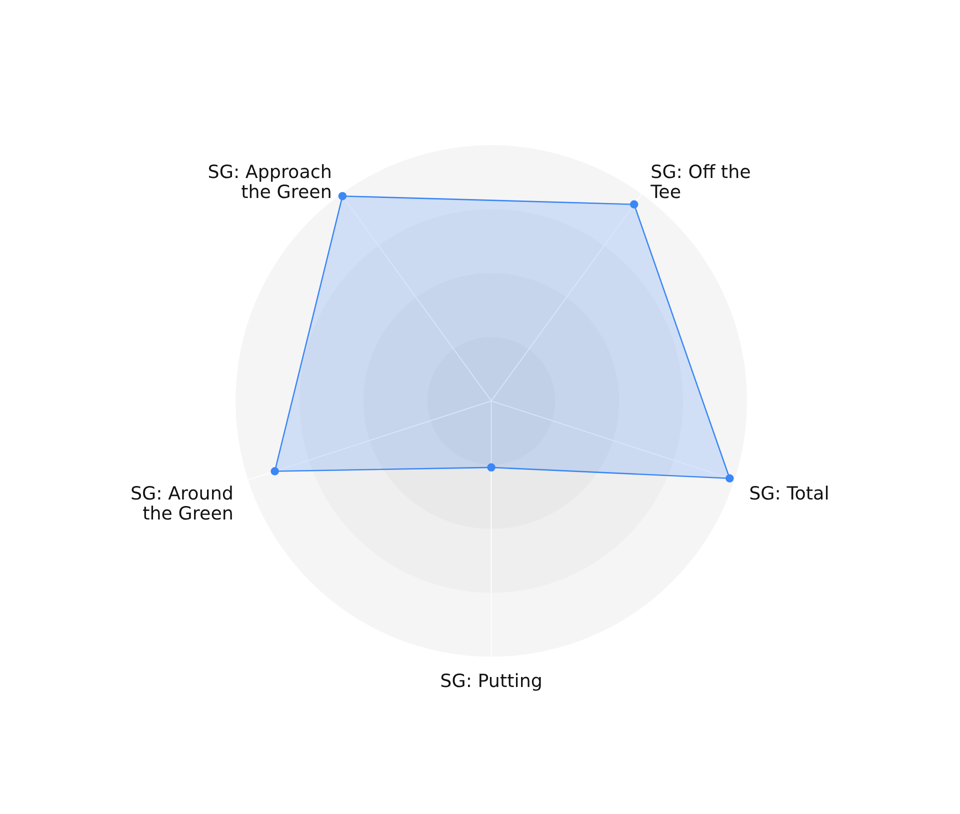 Image resolution: width=960 pixels, height=814 pixels. I want to click on spoke-label: SG: Approach the Green, so click(270, 183).